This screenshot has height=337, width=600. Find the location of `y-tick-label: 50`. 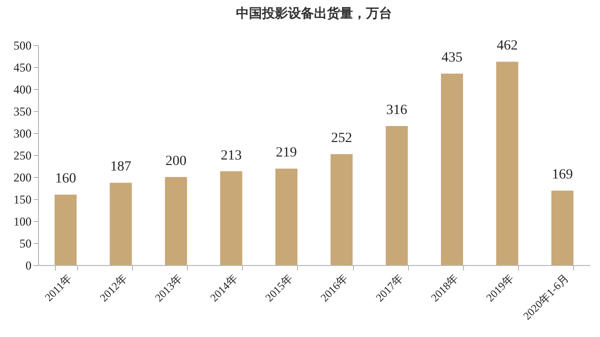

y-tick-label: 50 is located at coordinates (26, 243).